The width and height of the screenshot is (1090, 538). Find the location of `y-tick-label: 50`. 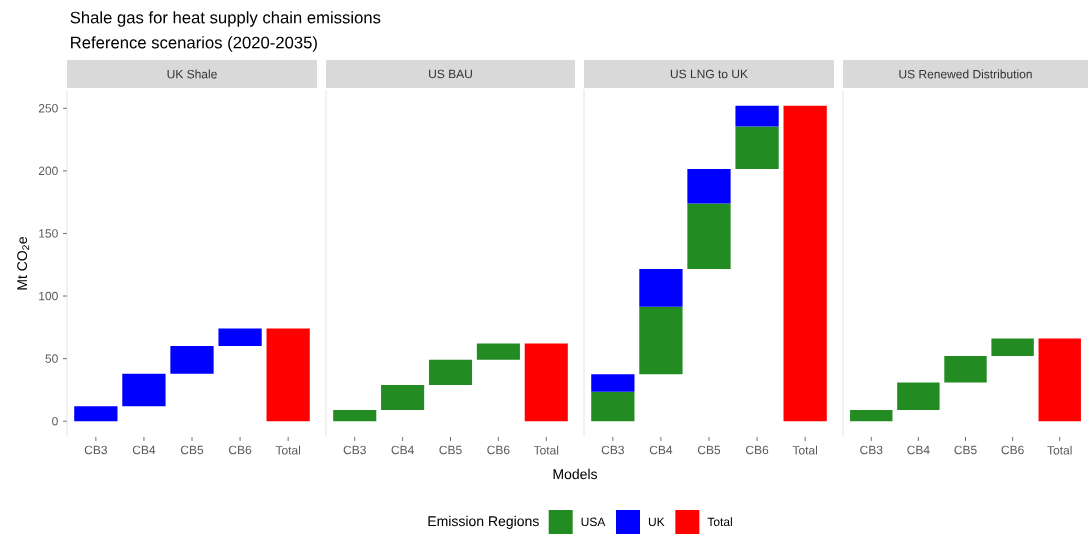

y-tick-label: 50 is located at coordinates (51, 358).